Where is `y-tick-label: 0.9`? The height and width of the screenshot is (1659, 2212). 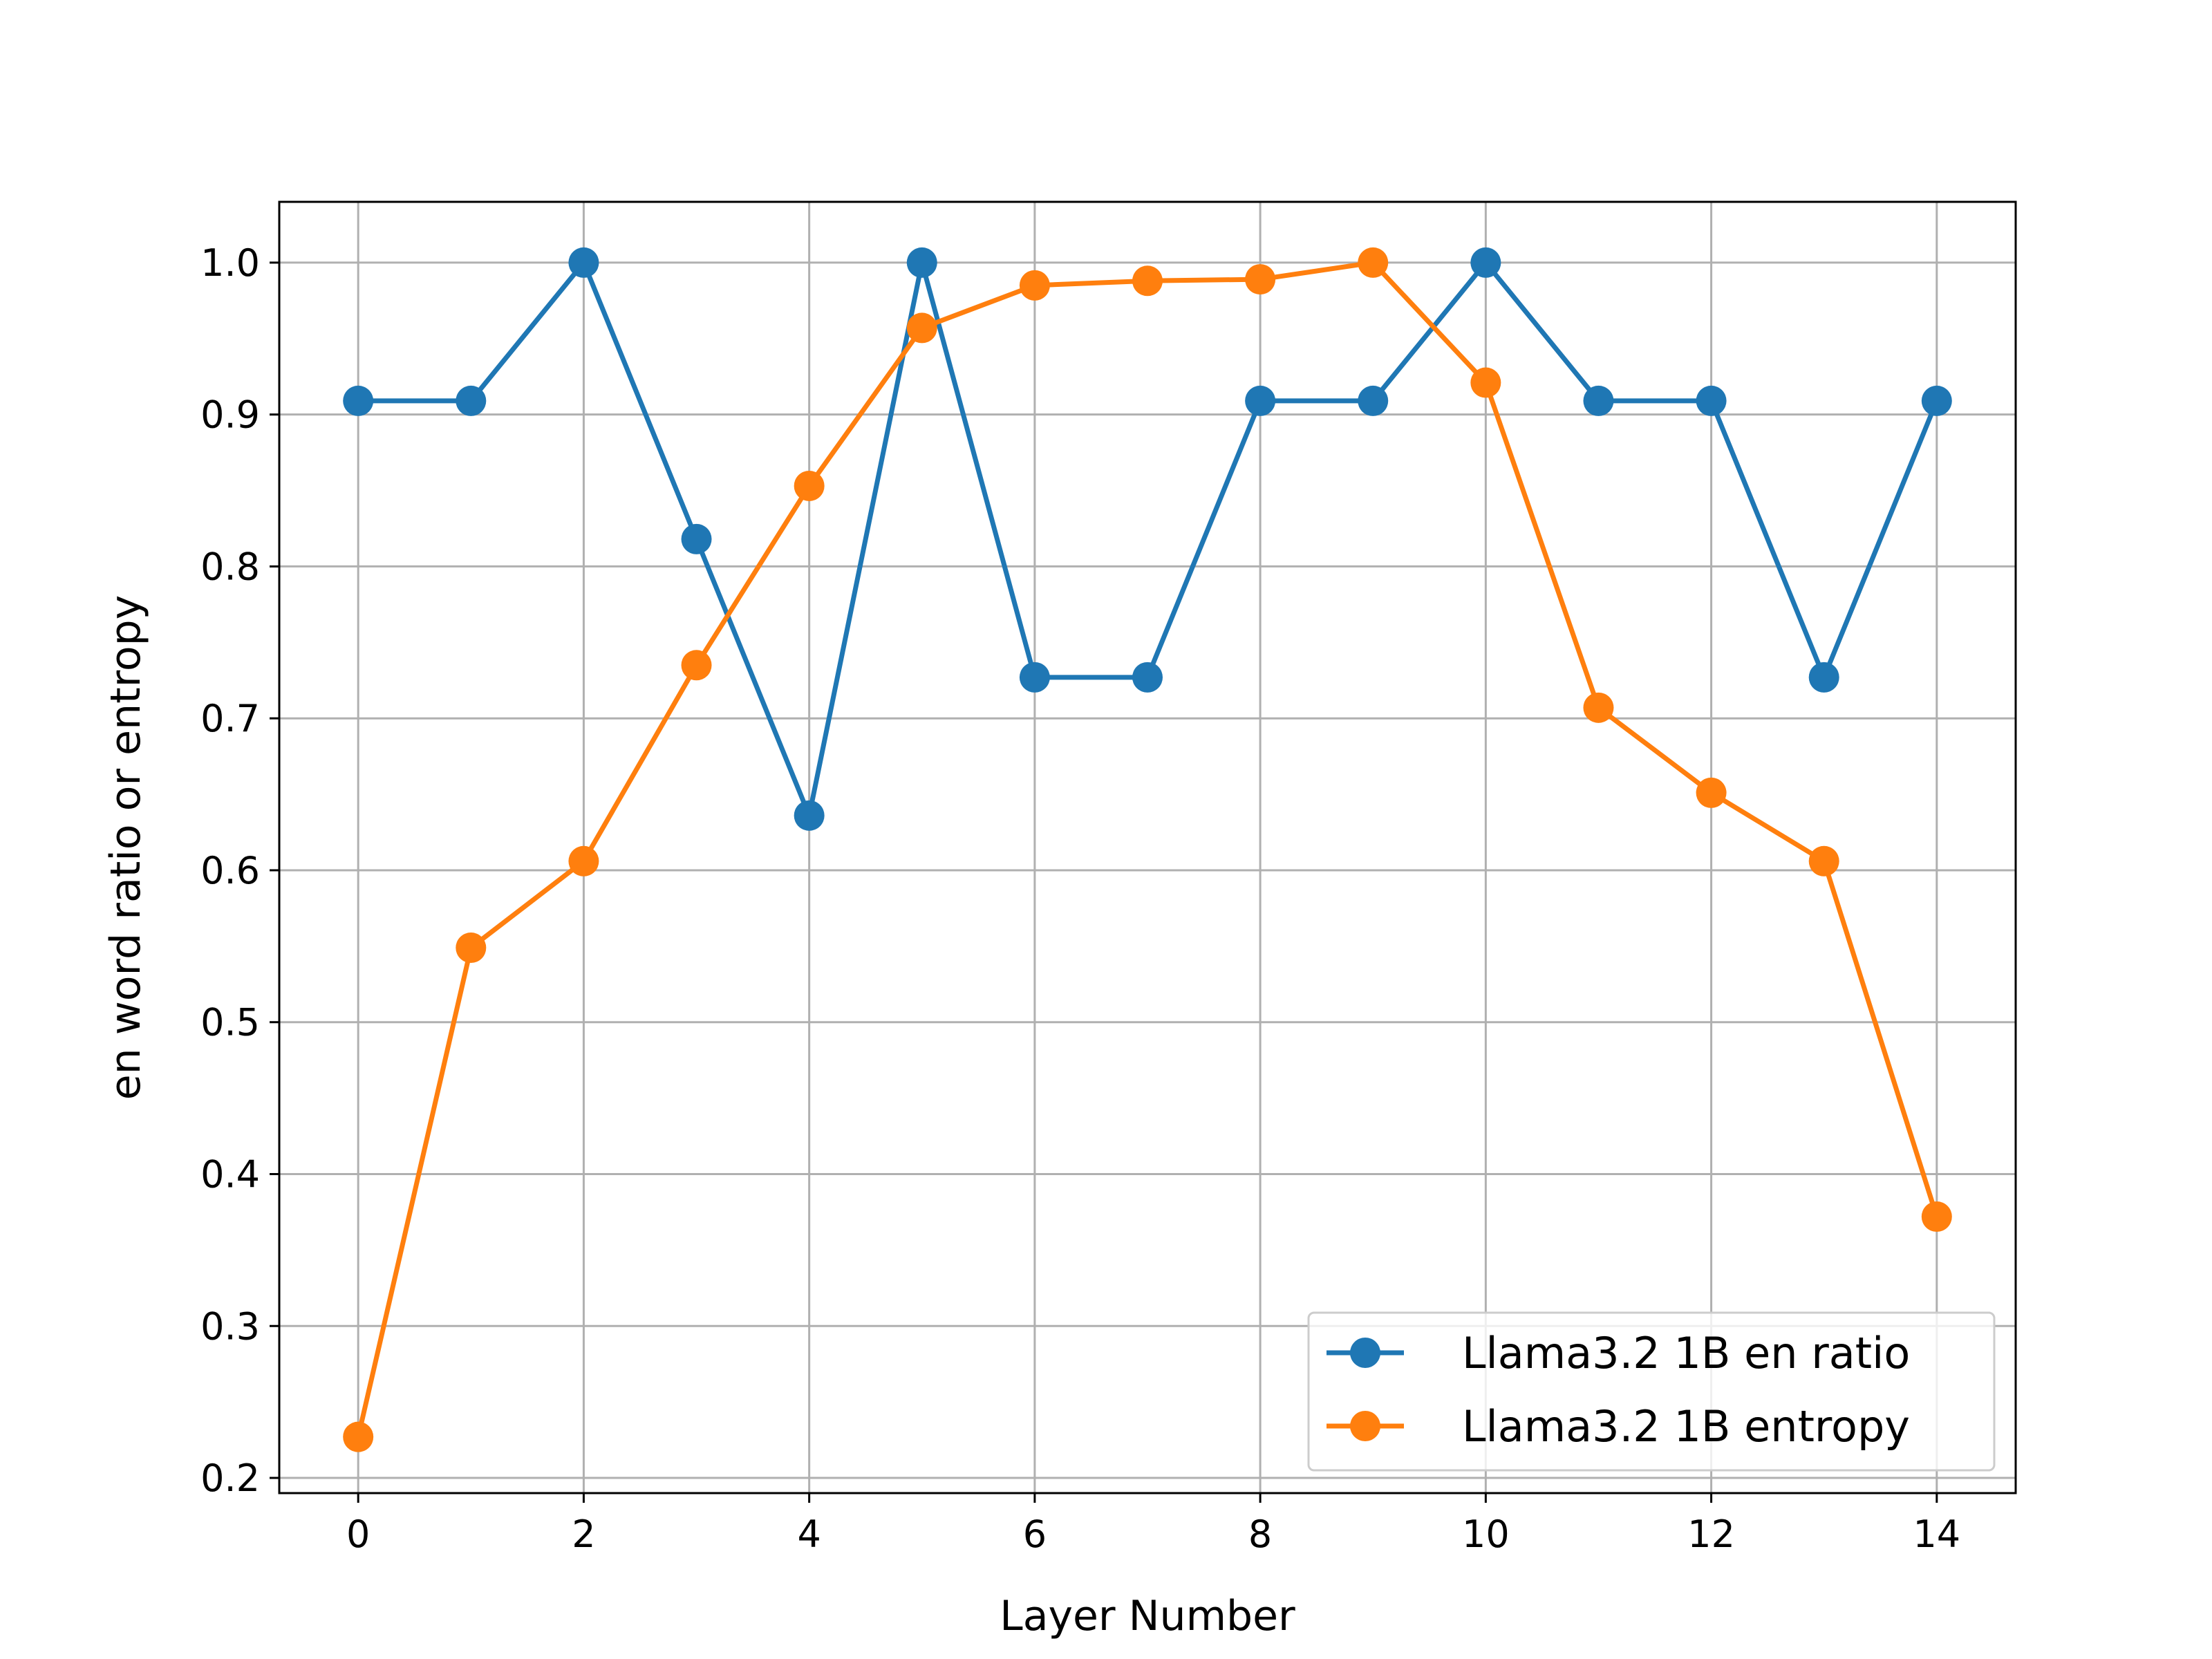 y-tick-label: 0.9 is located at coordinates (230, 415).